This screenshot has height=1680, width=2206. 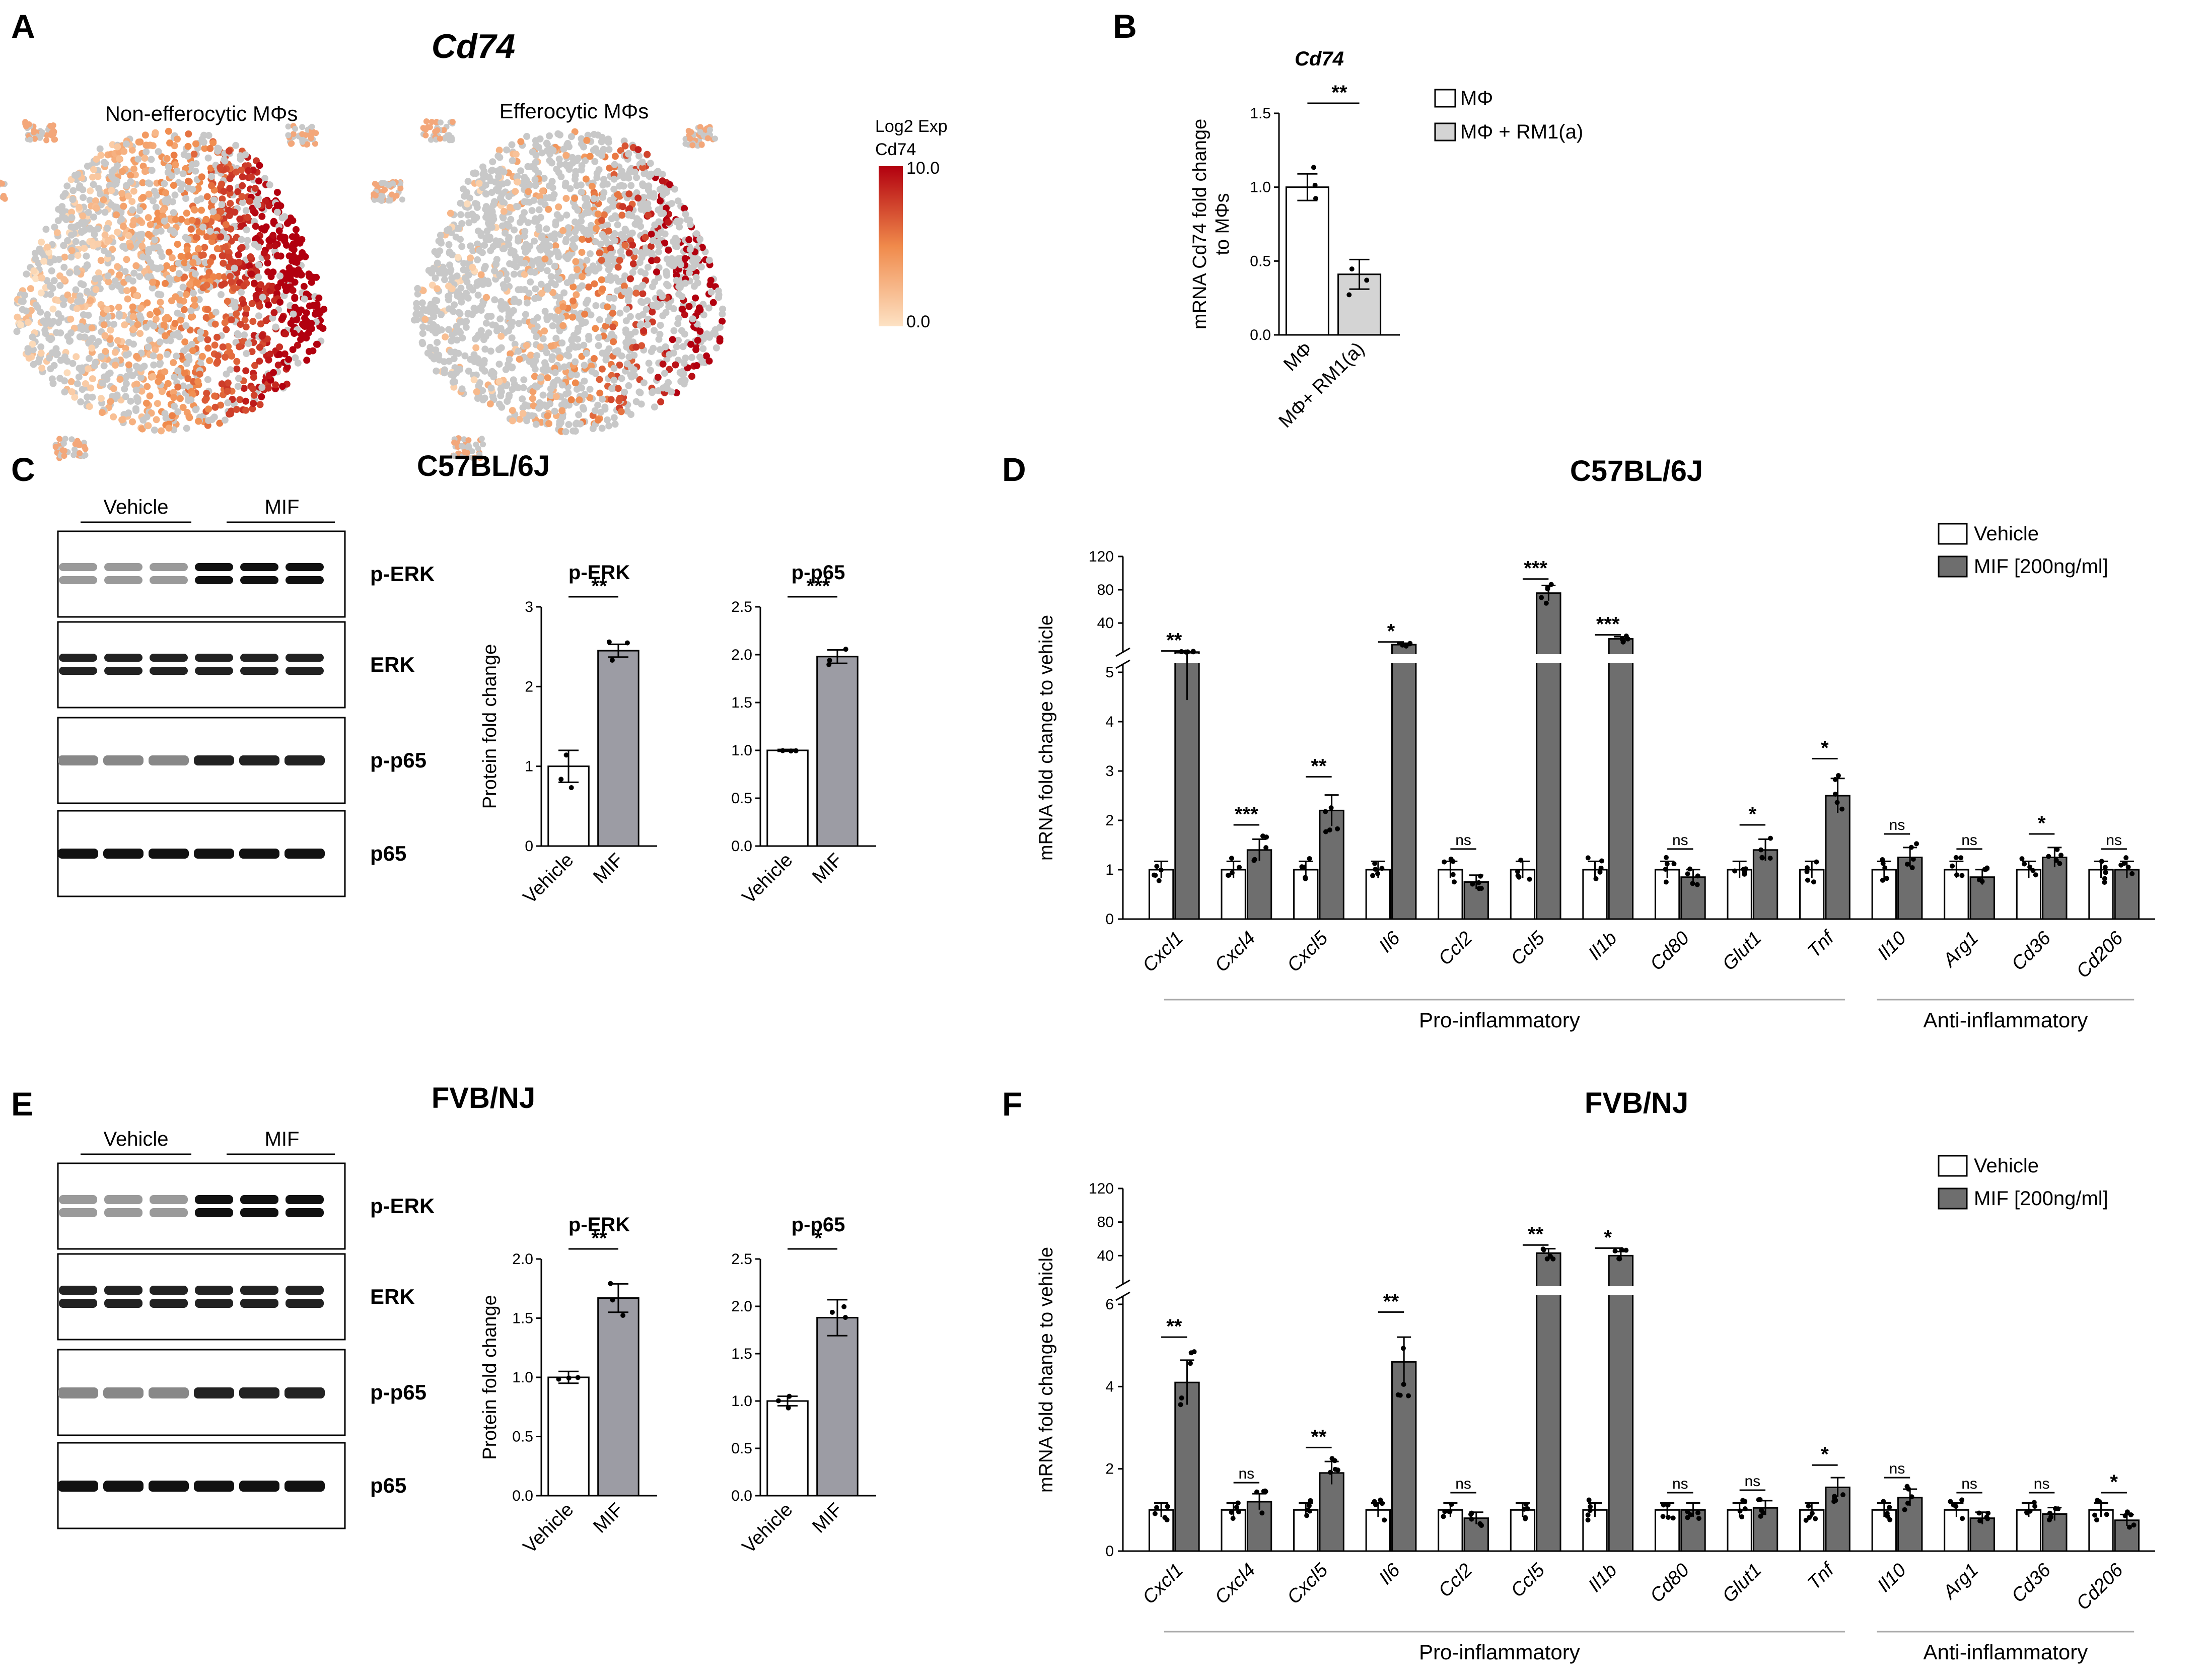 I want to click on umap-non-efferocytic, so click(x=164, y=290).